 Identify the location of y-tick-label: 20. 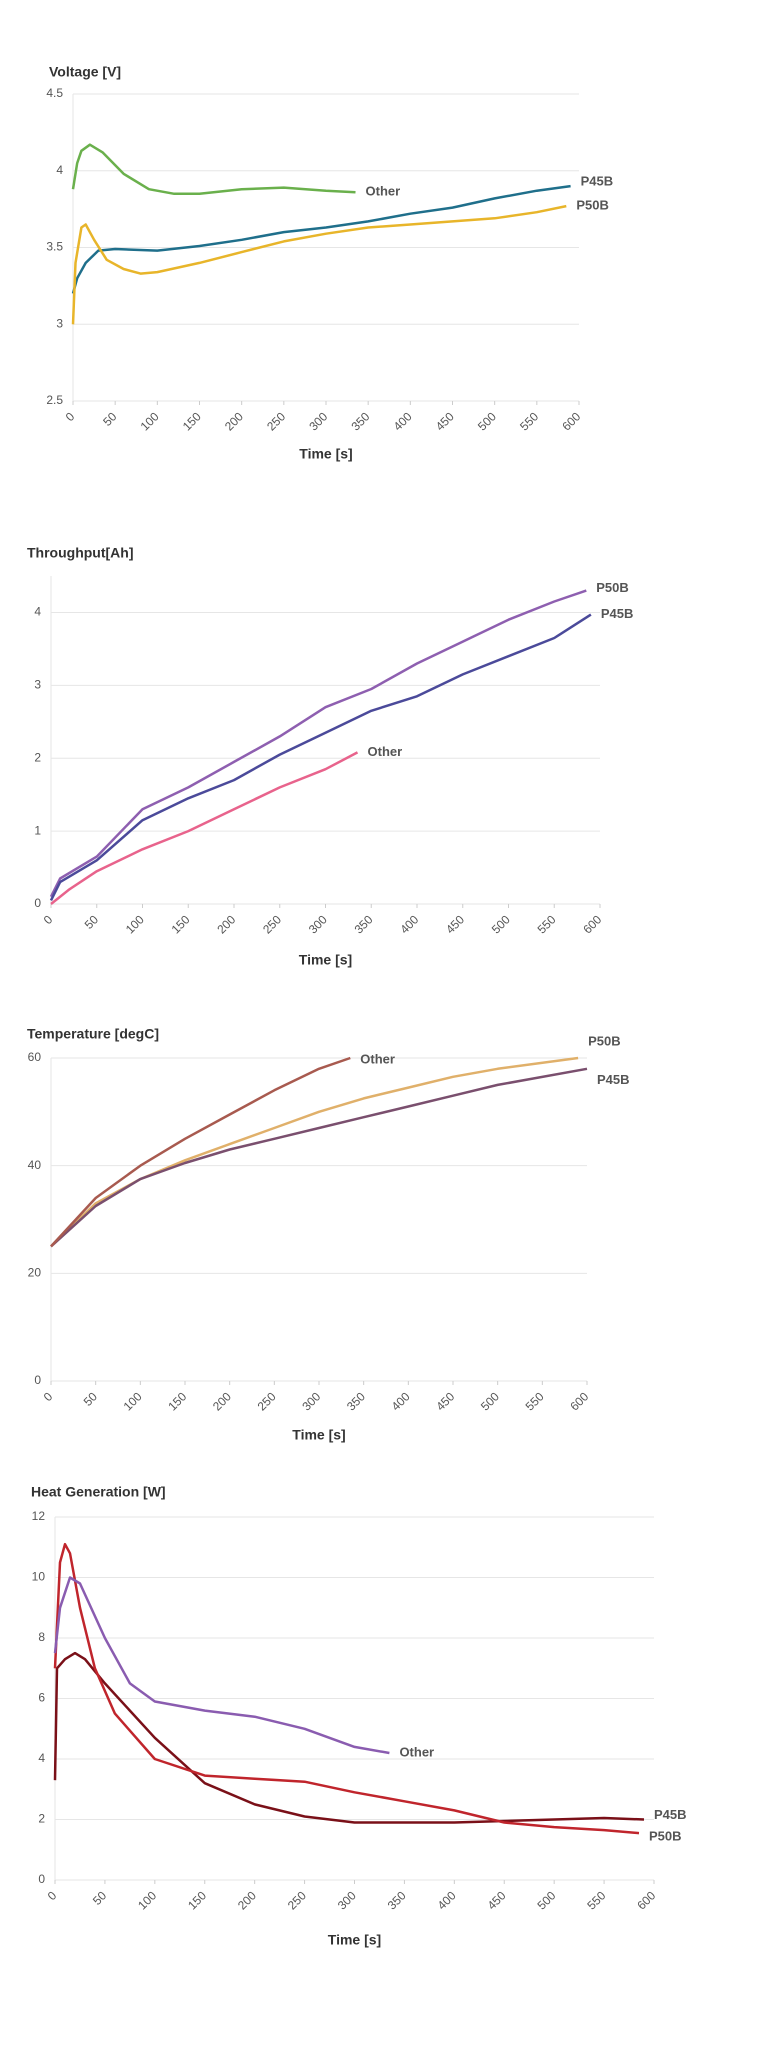
(35, 1273).